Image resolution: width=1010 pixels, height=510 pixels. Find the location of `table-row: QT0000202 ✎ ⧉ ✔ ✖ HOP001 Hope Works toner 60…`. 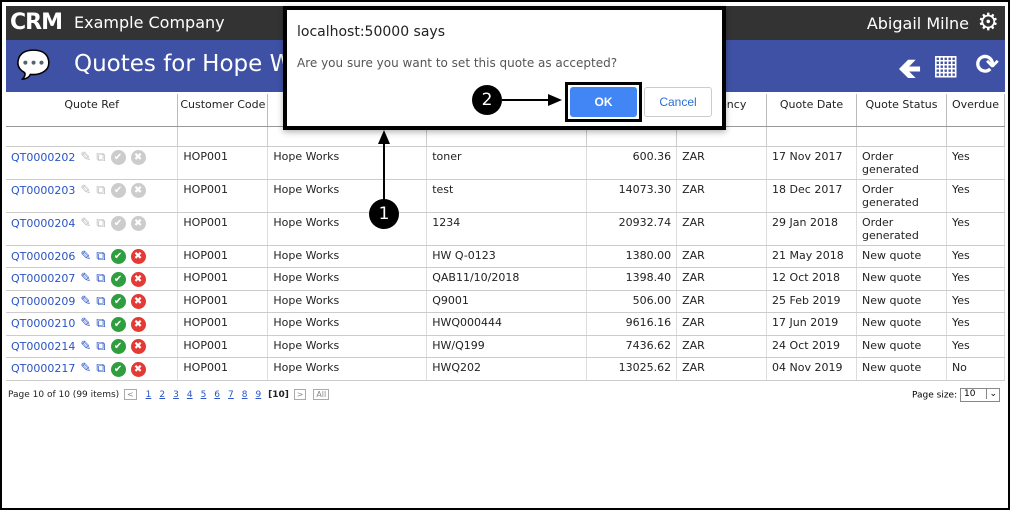

table-row: QT0000202 ✎ ⧉ ✔ ✖ HOP001 Hope Works toner 60… is located at coordinates (506, 163).